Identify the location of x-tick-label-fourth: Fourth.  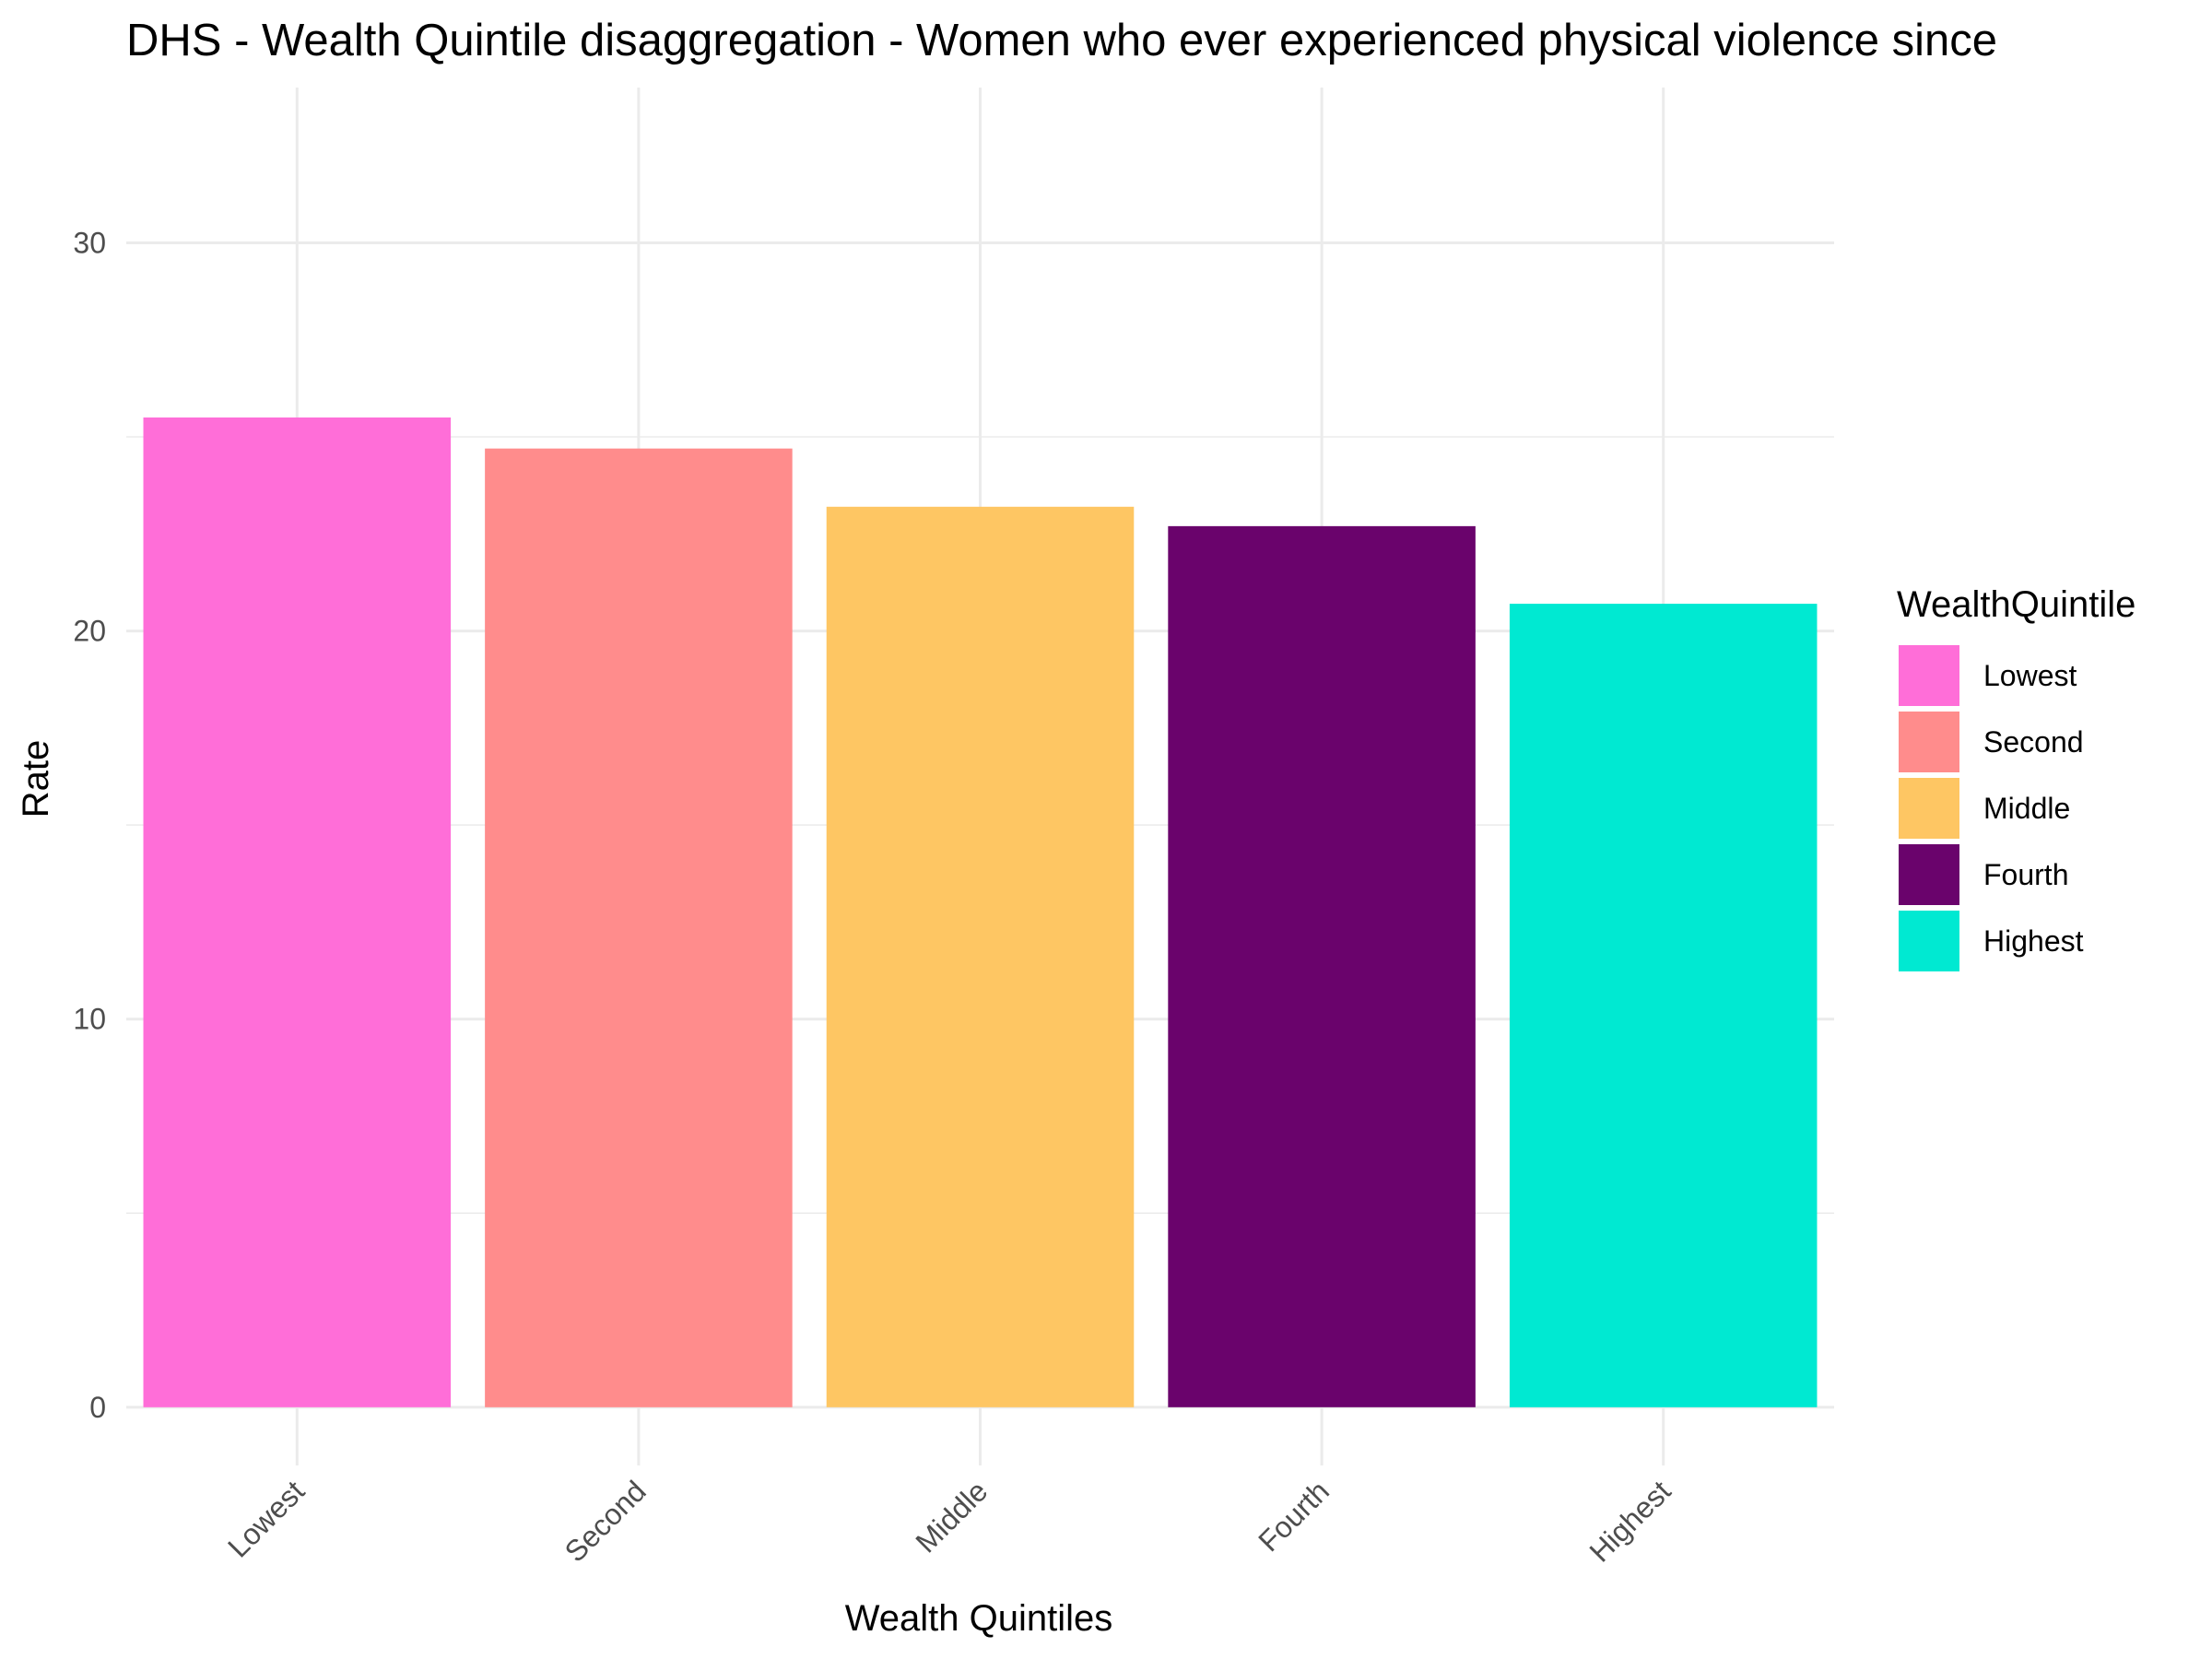
(1293, 1516).